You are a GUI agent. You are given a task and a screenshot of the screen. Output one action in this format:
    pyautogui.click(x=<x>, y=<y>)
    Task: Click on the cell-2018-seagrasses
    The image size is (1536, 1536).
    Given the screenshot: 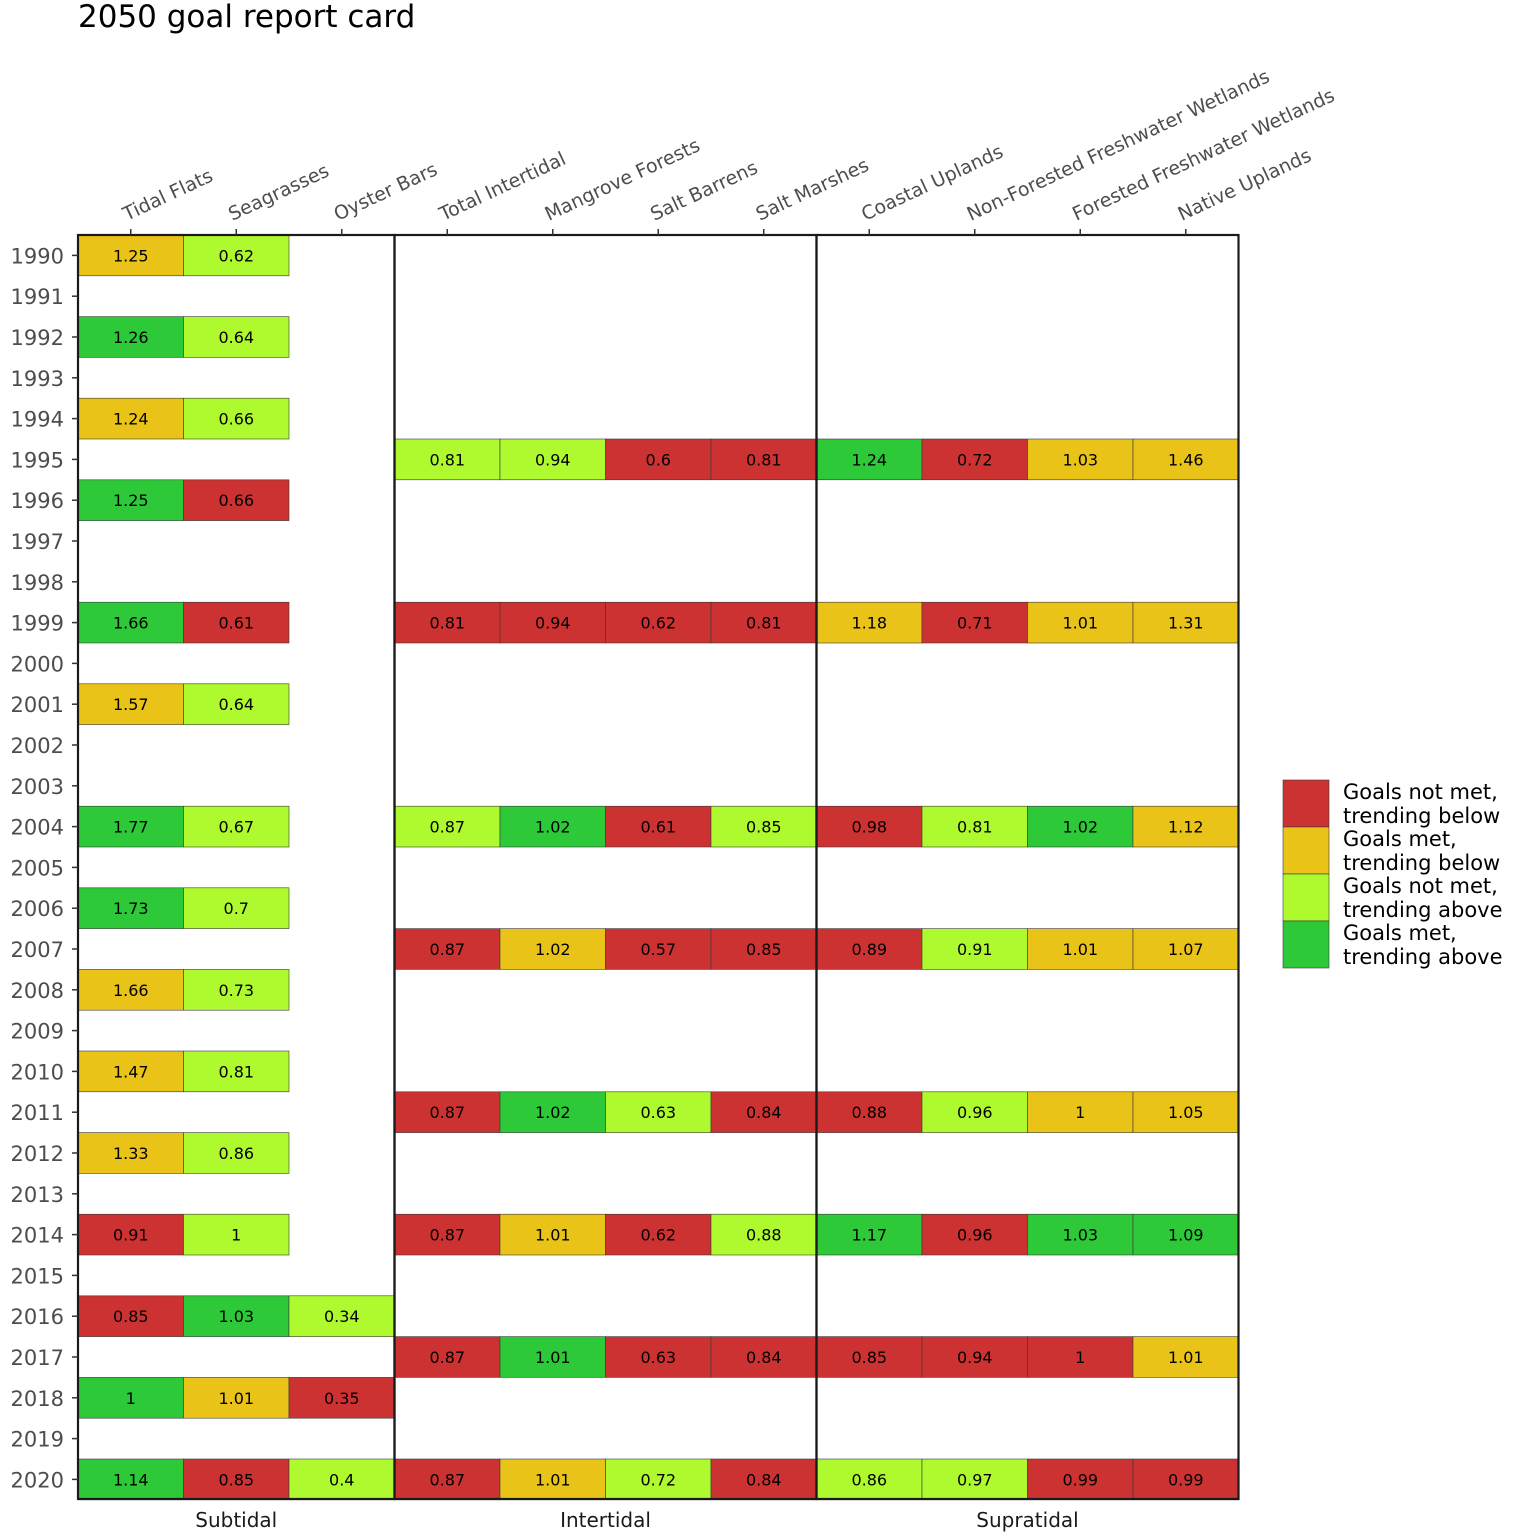 What is the action you would take?
    pyautogui.click(x=236, y=1398)
    